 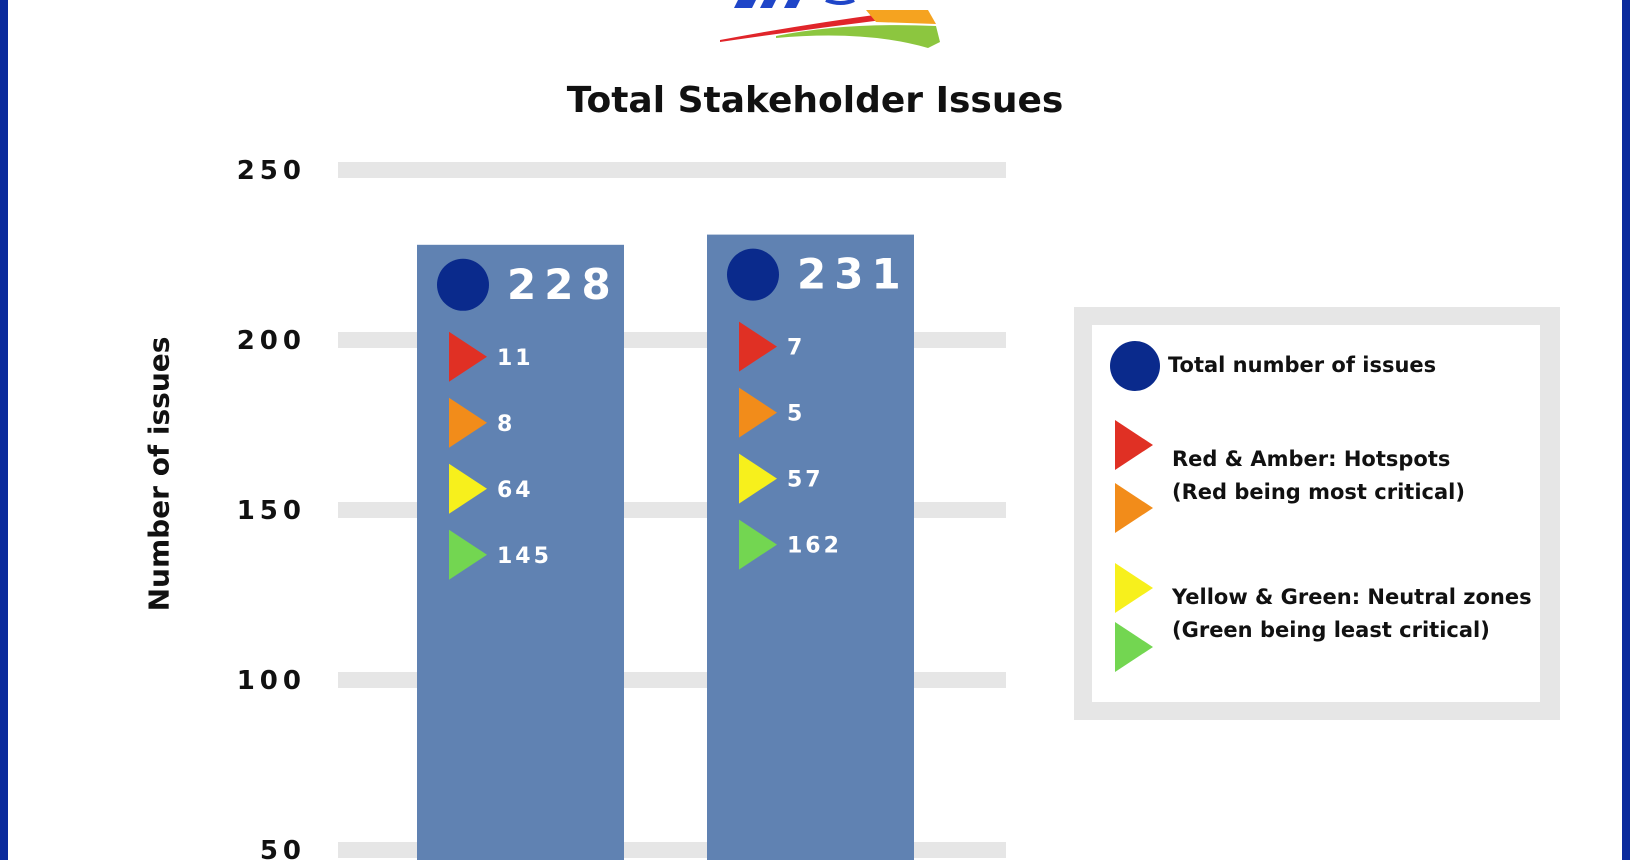 What do you see at coordinates (815, 100) in the screenshot?
I see `chart-title: Total Stakeholder Issues` at bounding box center [815, 100].